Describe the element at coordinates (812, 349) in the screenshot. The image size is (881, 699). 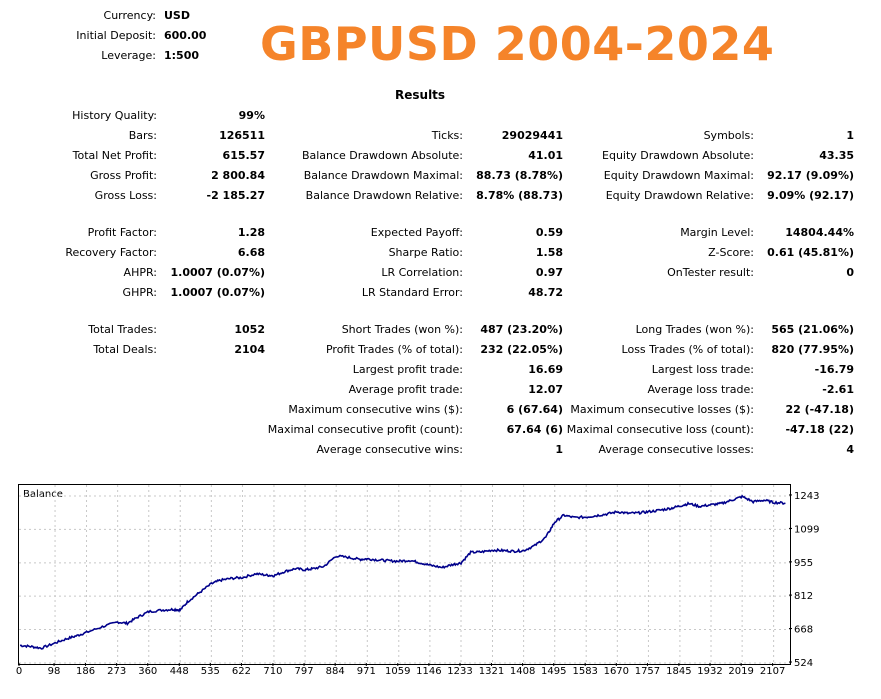
I see `result-value: 820 (77.95%)` at that location.